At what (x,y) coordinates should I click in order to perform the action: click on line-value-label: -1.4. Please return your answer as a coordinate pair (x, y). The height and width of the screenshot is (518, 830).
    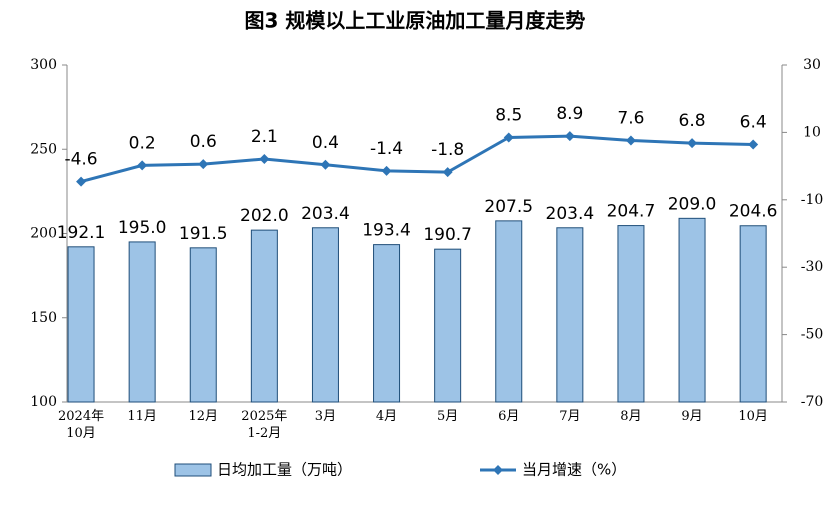
    Looking at the image, I should click on (386, 149).